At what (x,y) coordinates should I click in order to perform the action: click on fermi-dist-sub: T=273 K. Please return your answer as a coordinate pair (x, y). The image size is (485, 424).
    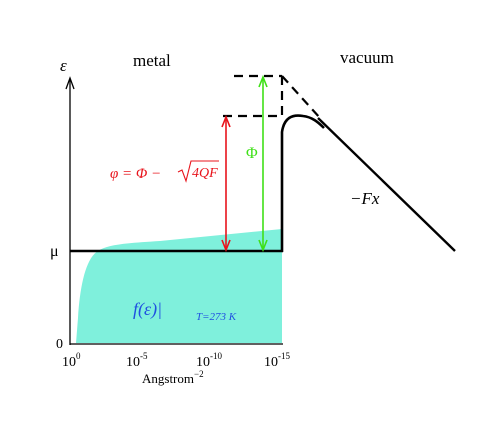
    Looking at the image, I should click on (216, 317).